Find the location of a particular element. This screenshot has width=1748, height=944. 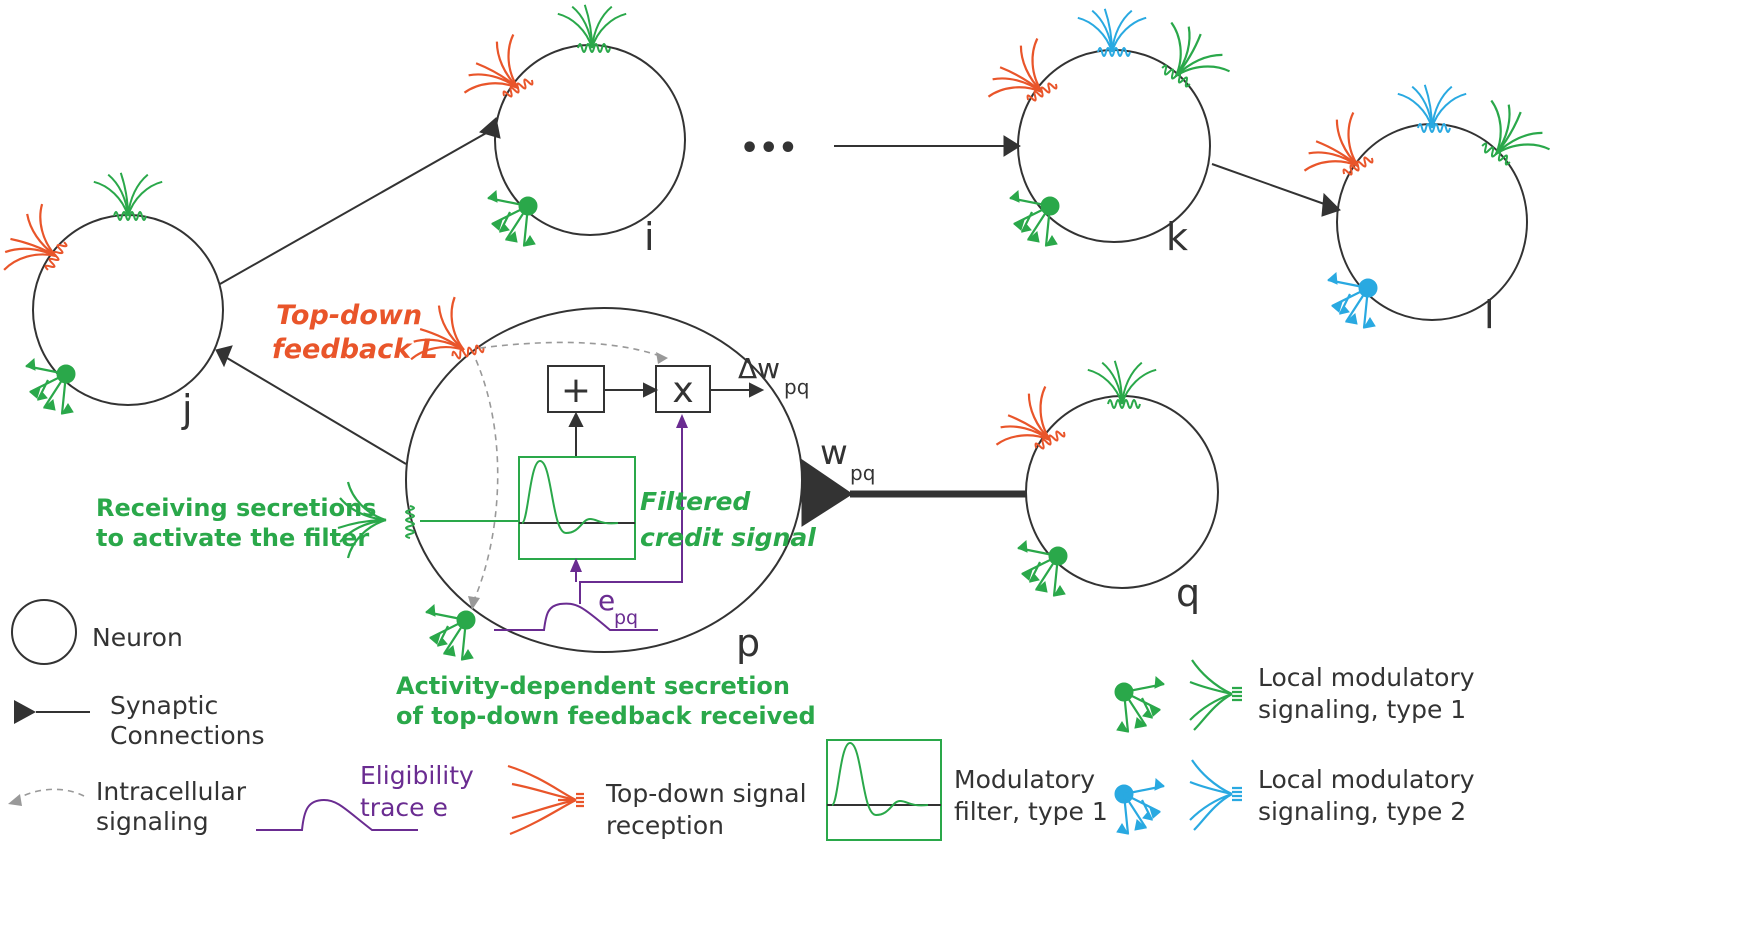

node-label-l: l is located at coordinates (1489, 315).